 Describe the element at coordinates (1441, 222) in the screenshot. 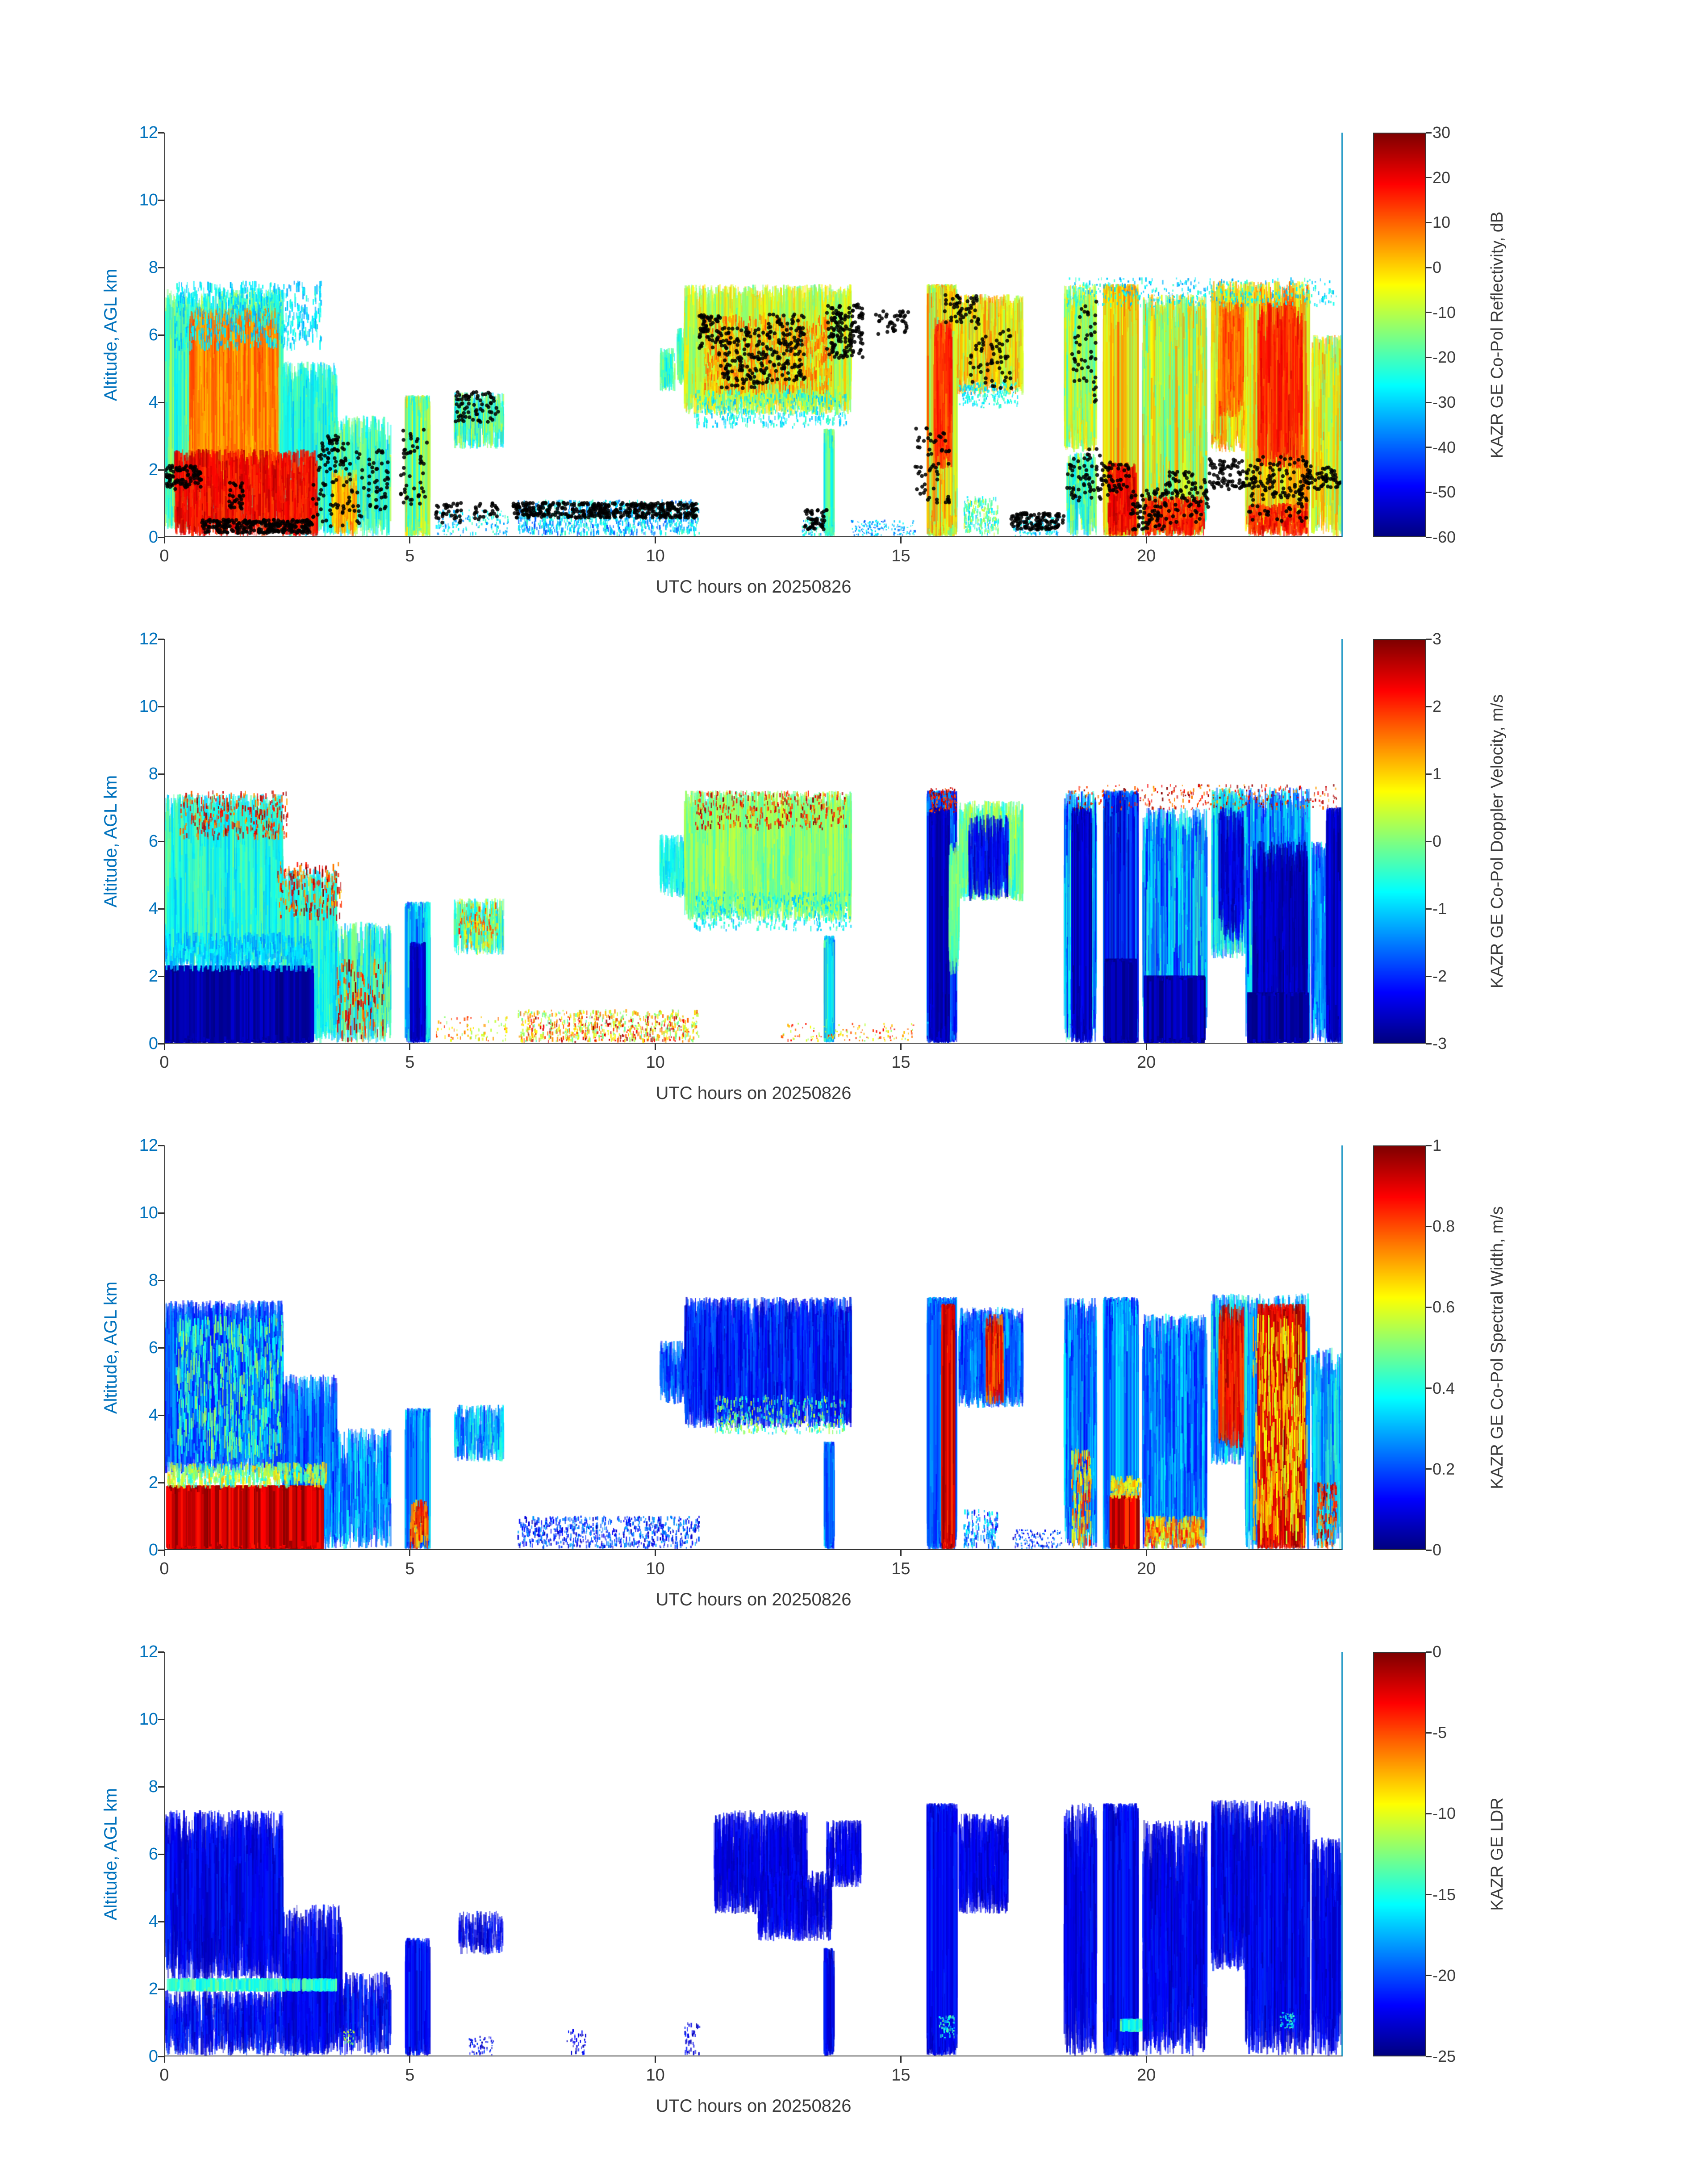

I see `colorbar-tick-label: 10` at that location.